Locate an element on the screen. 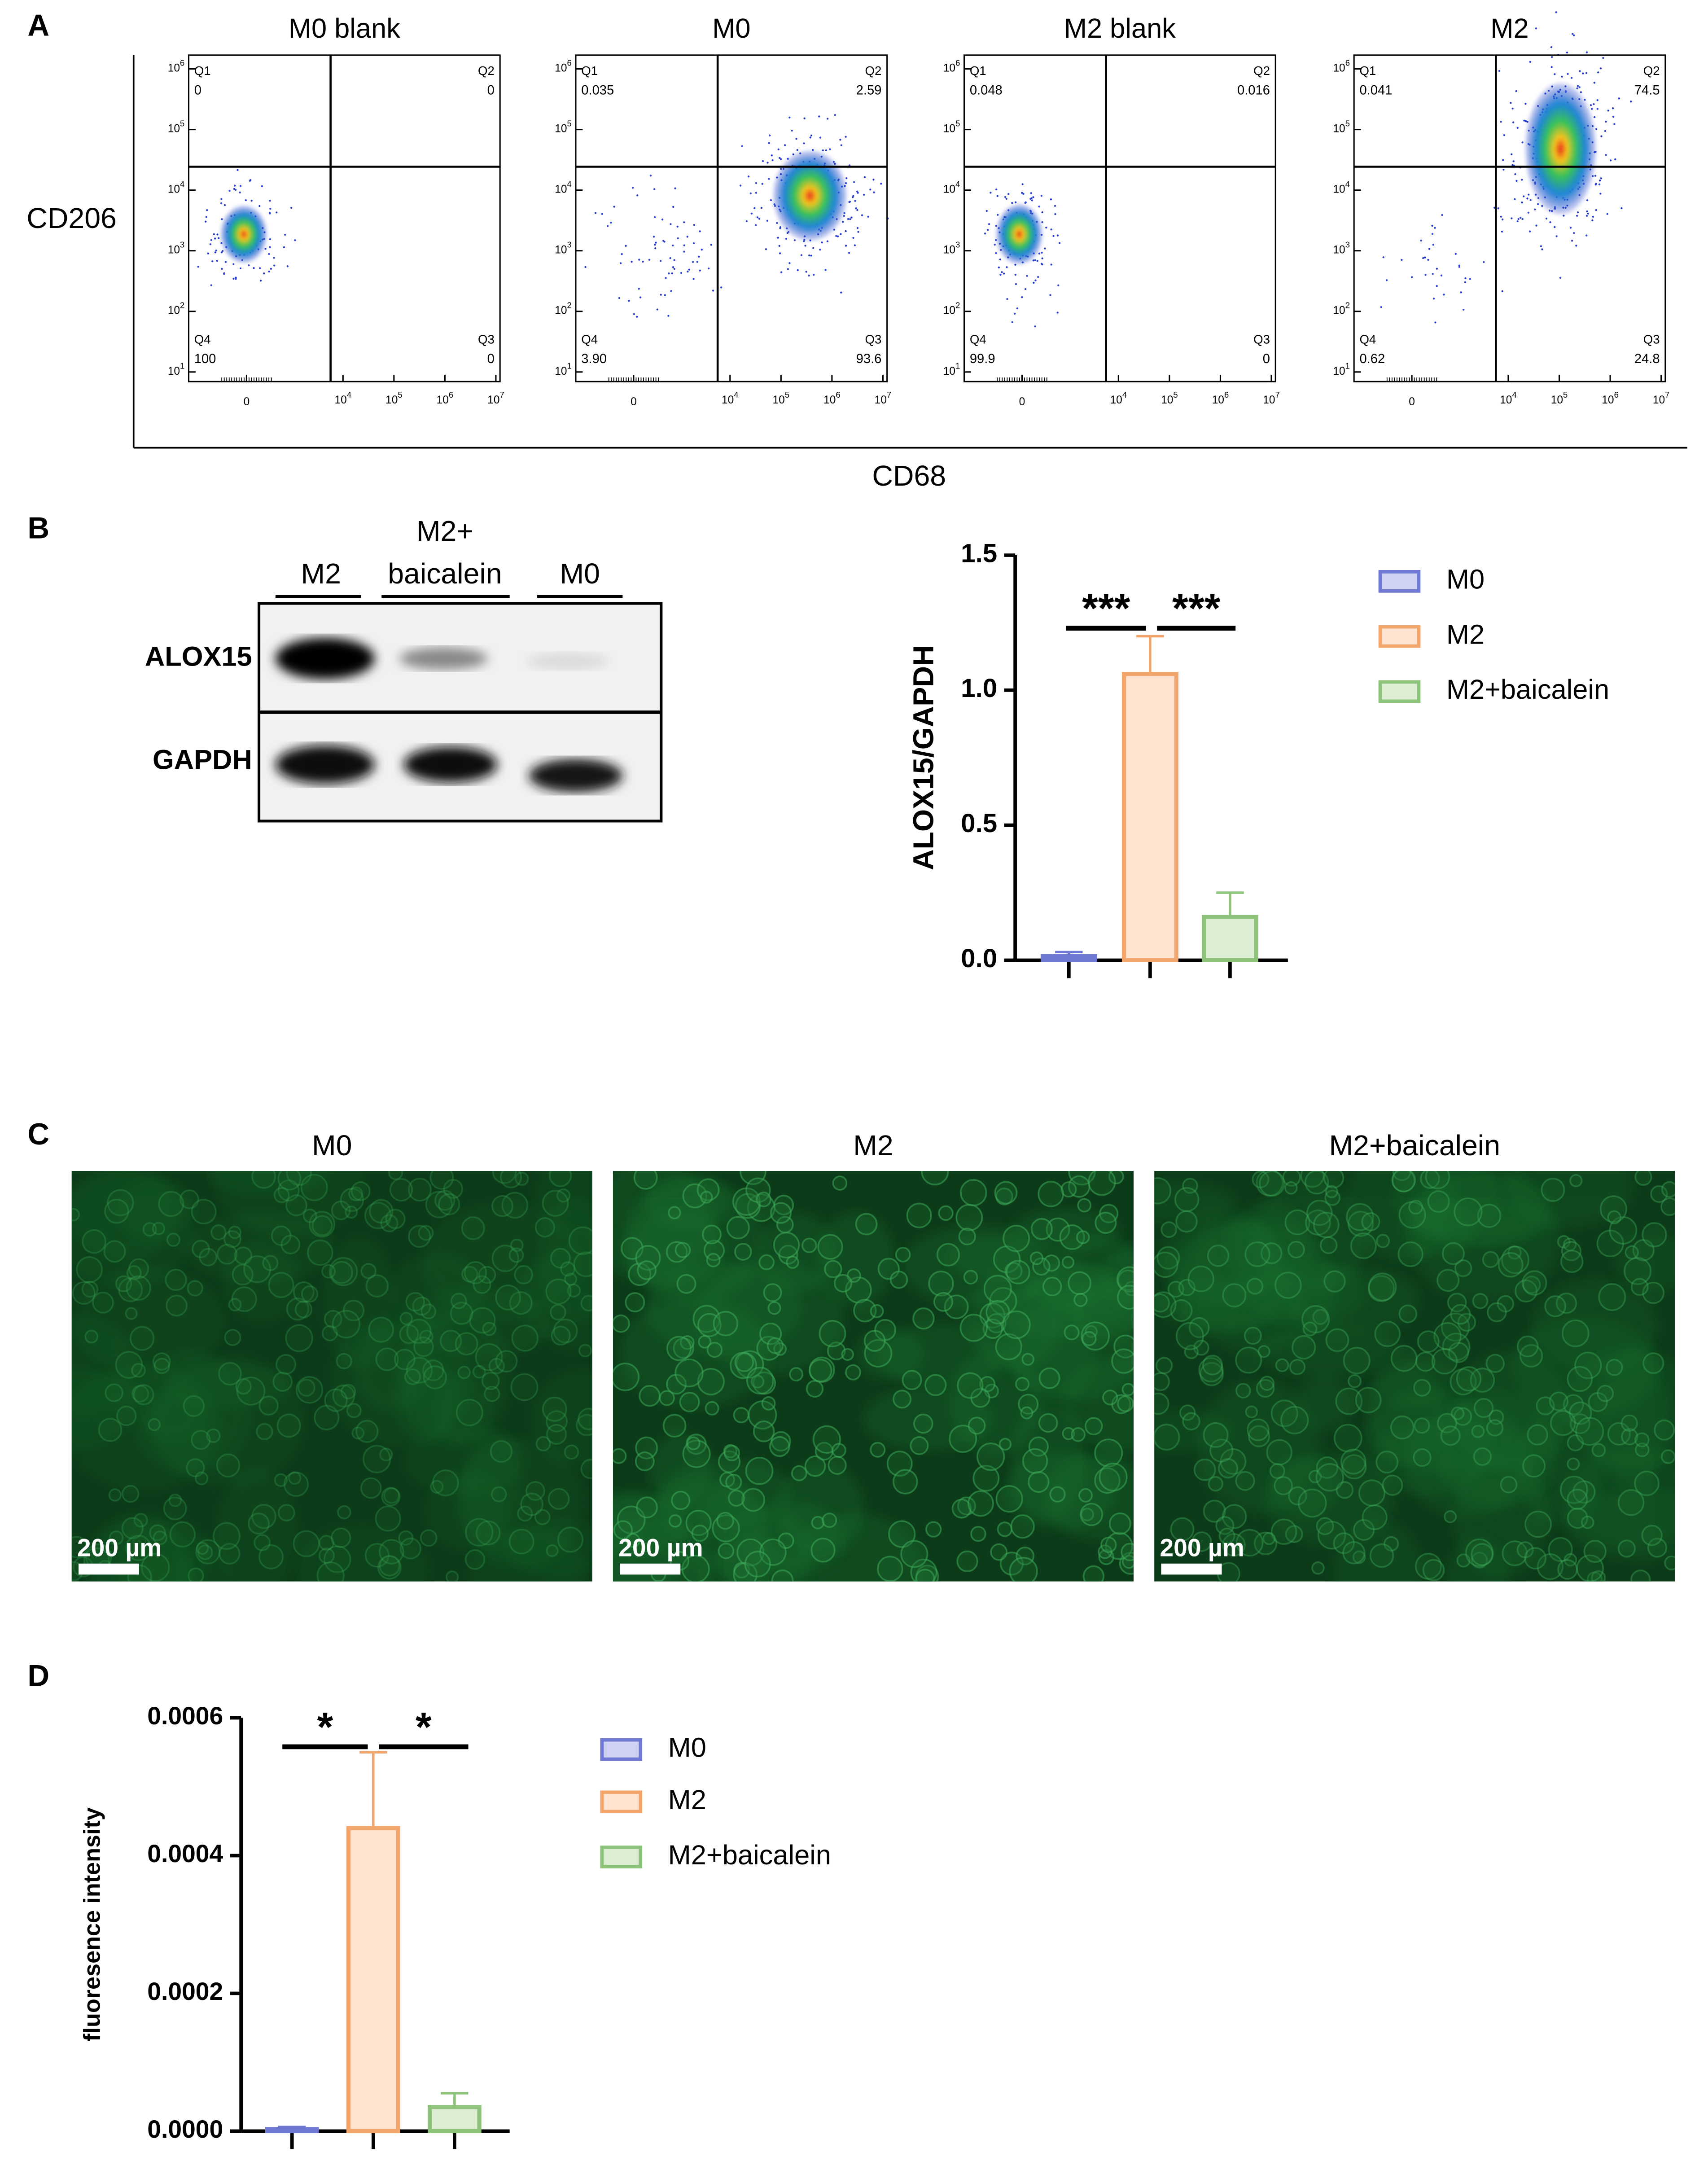  quadrant-name: Q1 is located at coordinates (589, 71).